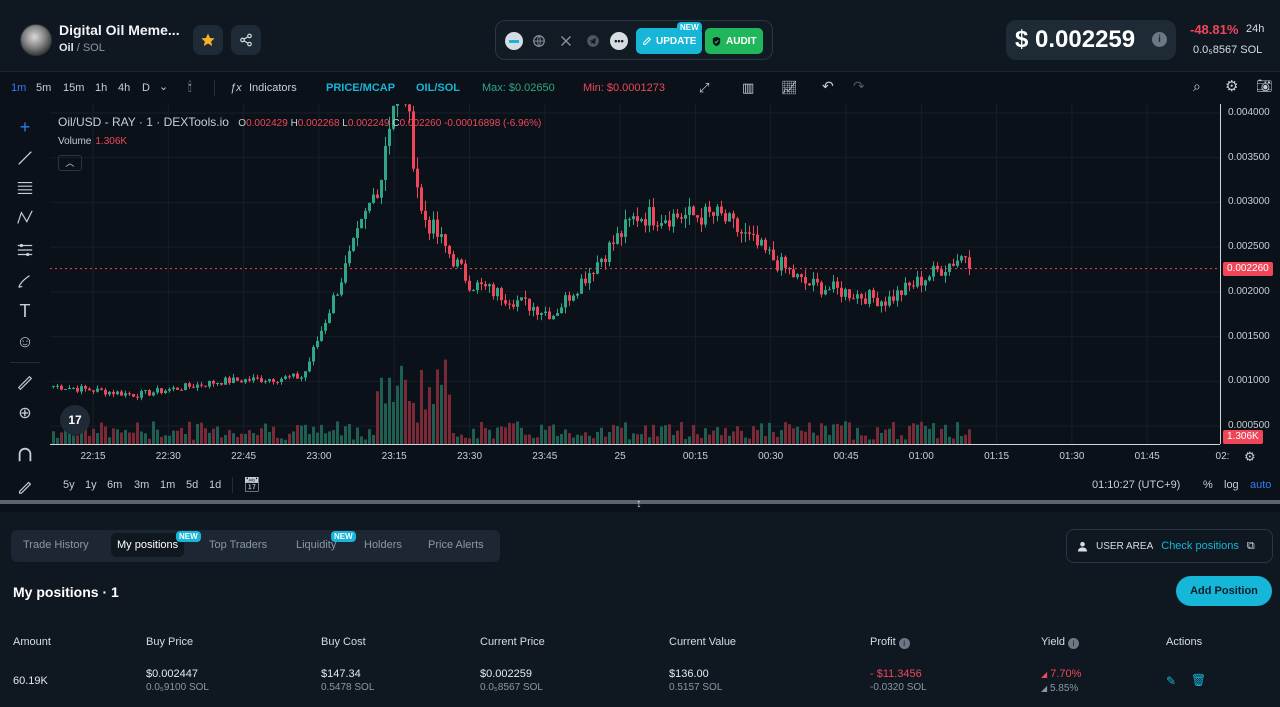 Image resolution: width=1280 pixels, height=707 pixels. What do you see at coordinates (25, 310) in the screenshot?
I see `text-icon: T` at bounding box center [25, 310].